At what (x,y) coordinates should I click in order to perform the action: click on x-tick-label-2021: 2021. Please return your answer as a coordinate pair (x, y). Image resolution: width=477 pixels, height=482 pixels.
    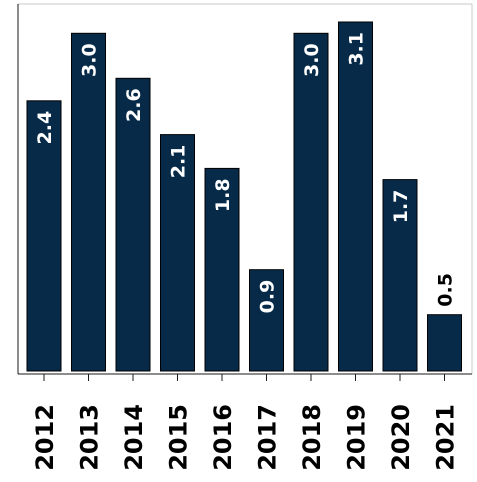
    Looking at the image, I should click on (446, 437).